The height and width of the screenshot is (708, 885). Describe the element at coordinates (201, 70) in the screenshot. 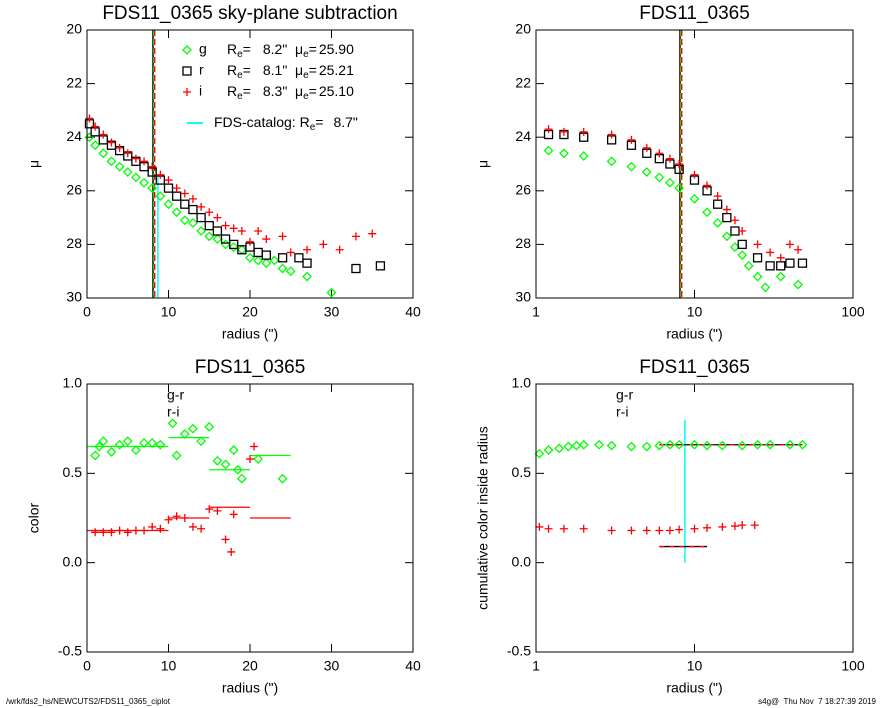

I see `legend-label: r` at that location.